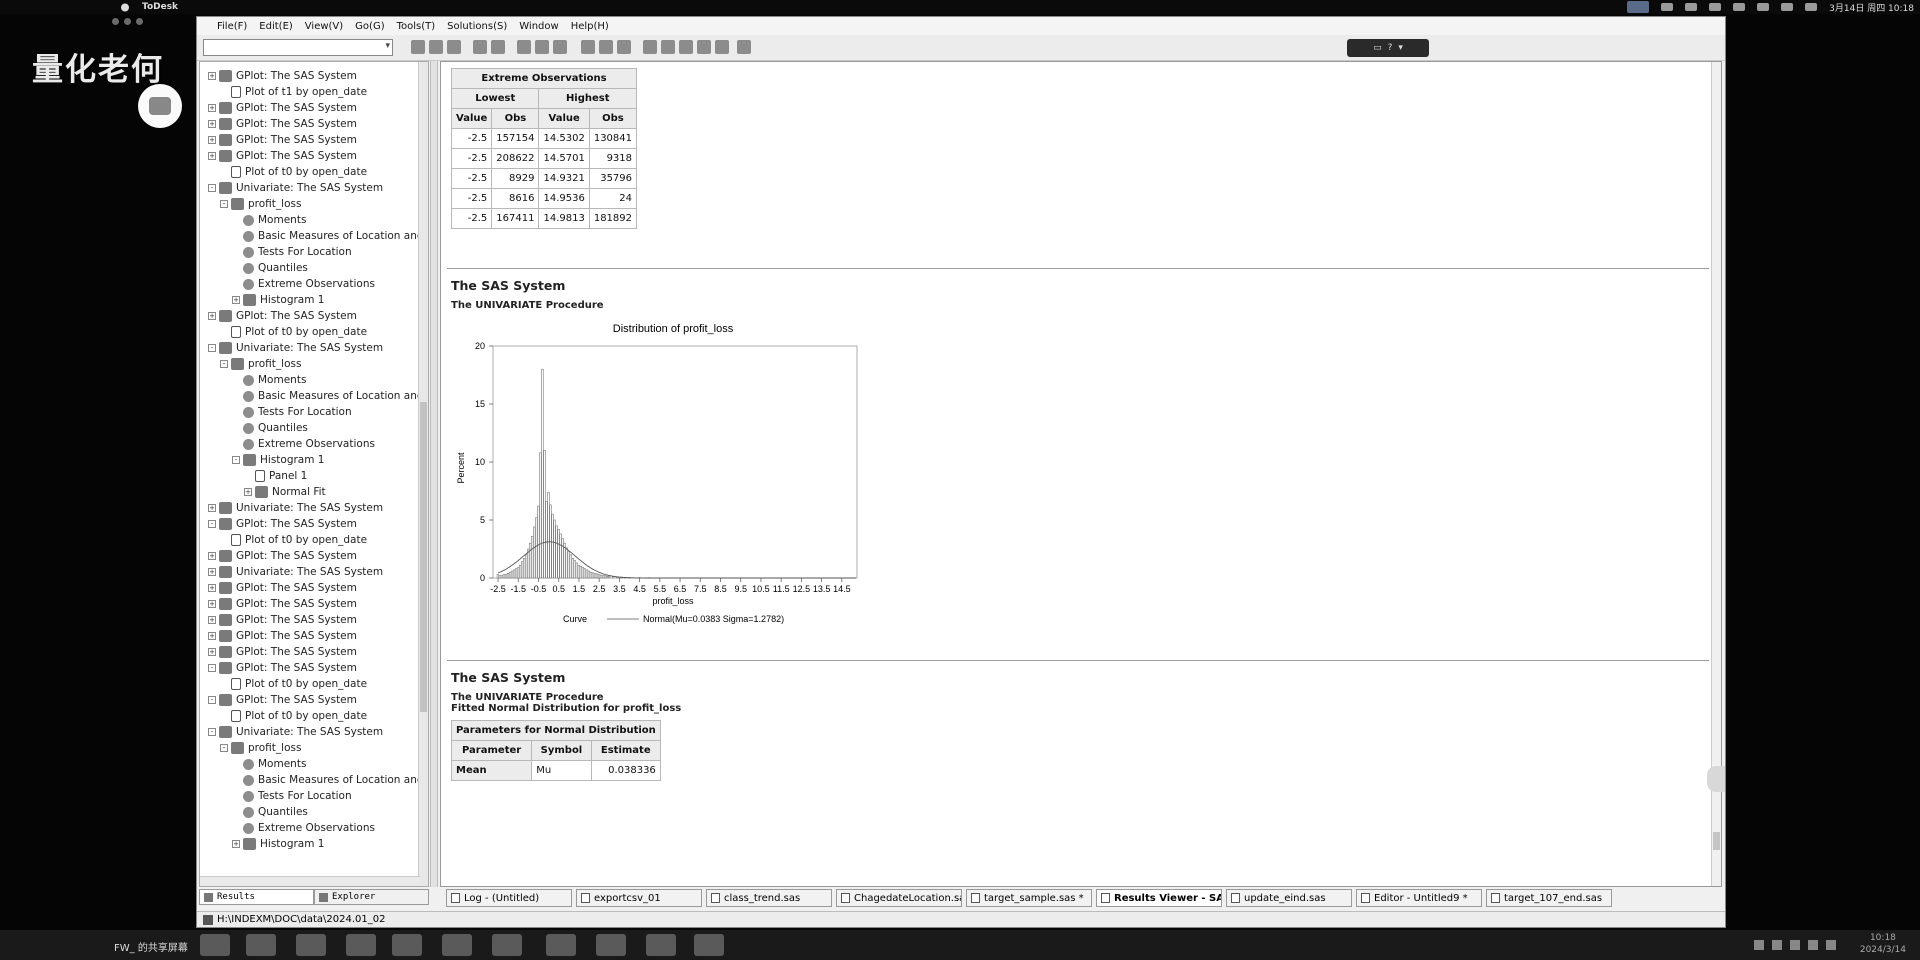  What do you see at coordinates (560, 47) in the screenshot?
I see `paste-icon` at bounding box center [560, 47].